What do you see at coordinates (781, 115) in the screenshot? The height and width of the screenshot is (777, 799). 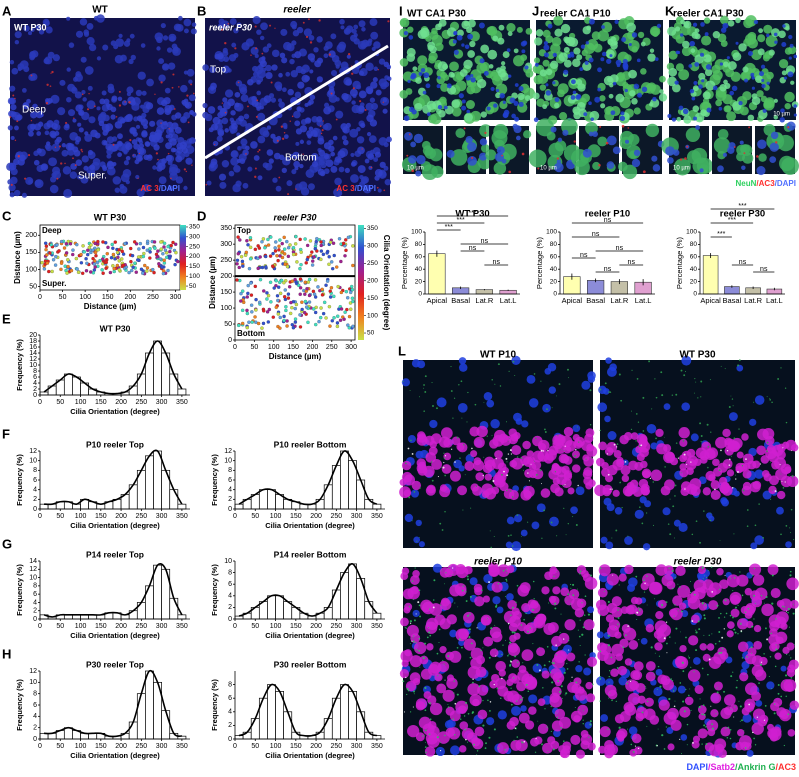 I see `scale-bar-label: 10 µm` at bounding box center [781, 115].